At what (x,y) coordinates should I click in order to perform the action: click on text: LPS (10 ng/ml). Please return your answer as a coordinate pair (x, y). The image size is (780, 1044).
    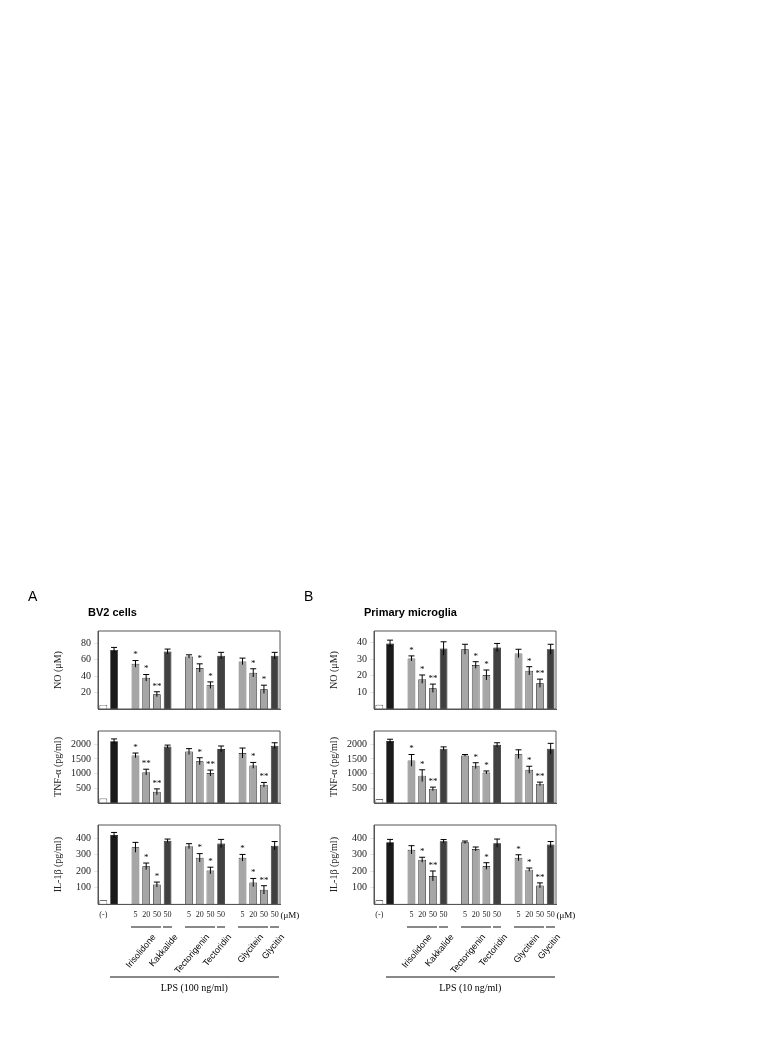
    Looking at the image, I should click on (470, 988).